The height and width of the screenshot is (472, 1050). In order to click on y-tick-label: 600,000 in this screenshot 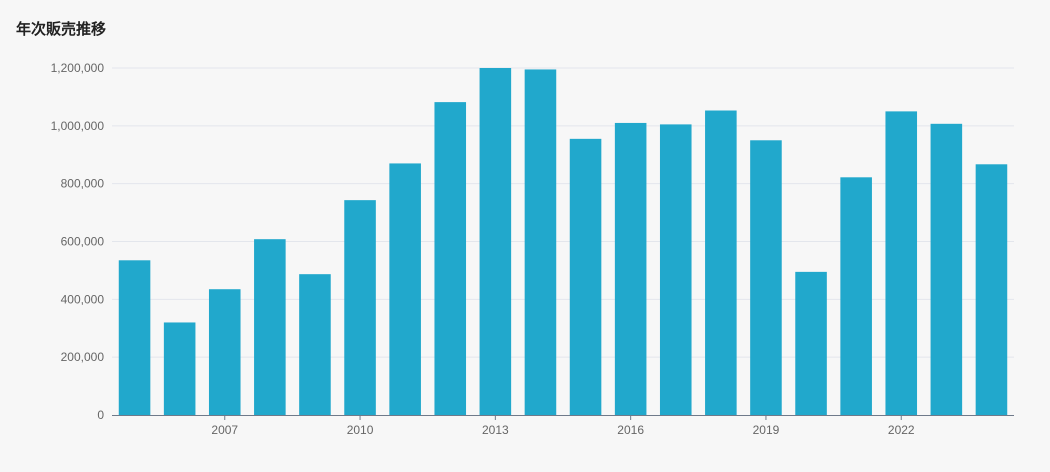, I will do `click(83, 242)`.